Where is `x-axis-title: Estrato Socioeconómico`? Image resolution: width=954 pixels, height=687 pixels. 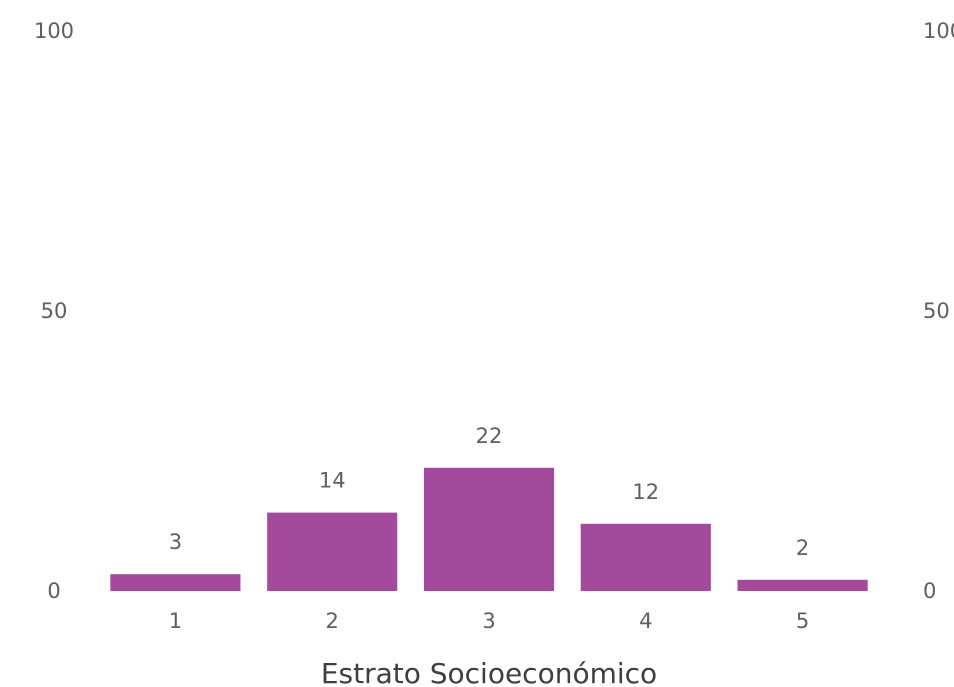
x-axis-title: Estrato Socioeconómico is located at coordinates (489, 672).